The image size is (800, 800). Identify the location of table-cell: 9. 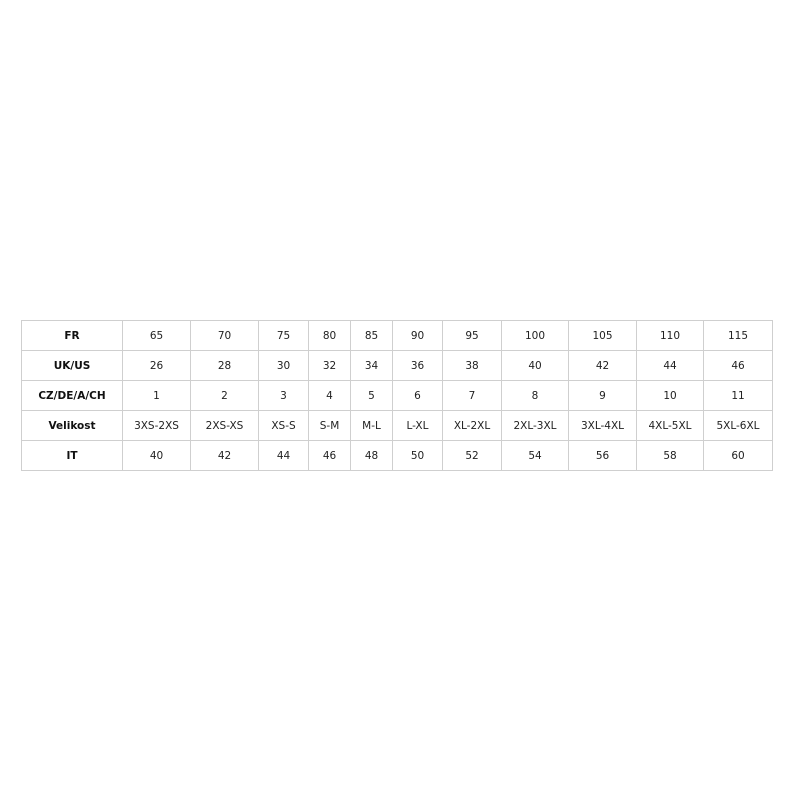
(602, 395).